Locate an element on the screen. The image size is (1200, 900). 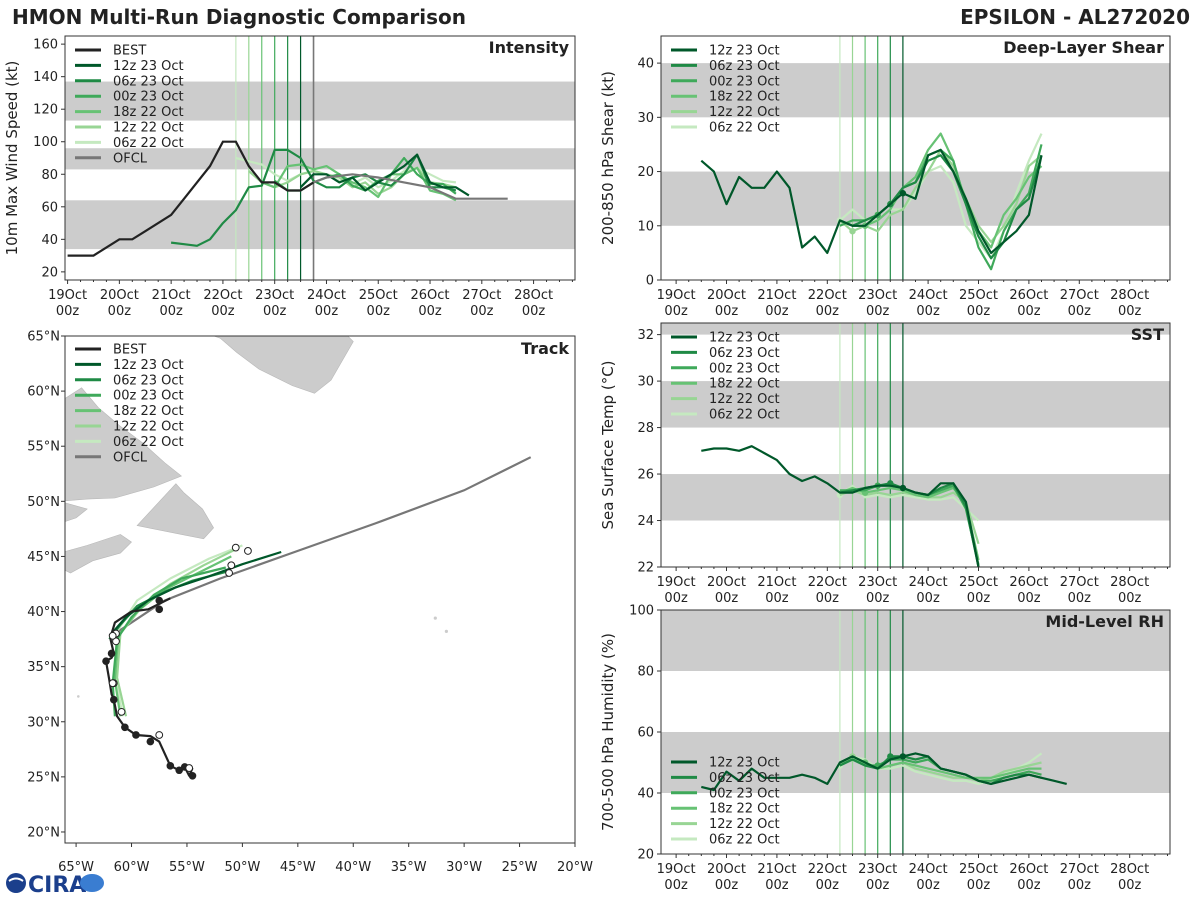
track-legend-label-3: 00z 23 Oct is located at coordinates (148, 396).